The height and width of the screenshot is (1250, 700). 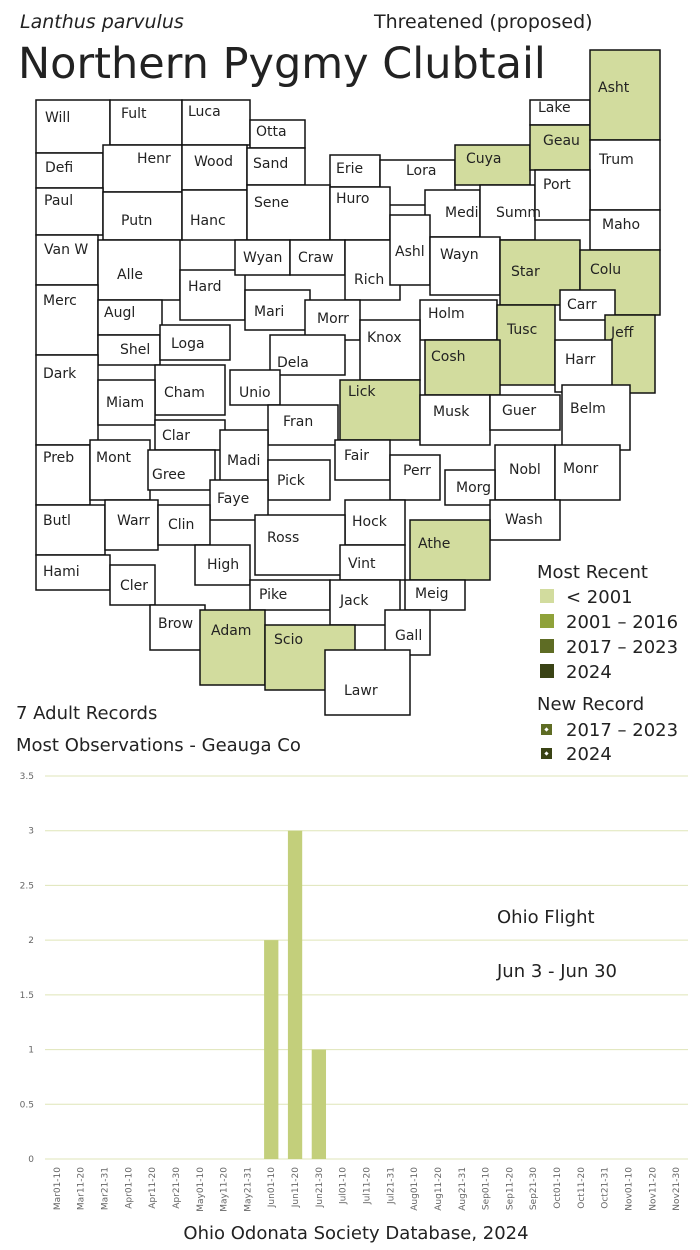 What do you see at coordinates (296, 1187) in the screenshot?
I see `x-tick-label: Jun11-20` at bounding box center [296, 1187].